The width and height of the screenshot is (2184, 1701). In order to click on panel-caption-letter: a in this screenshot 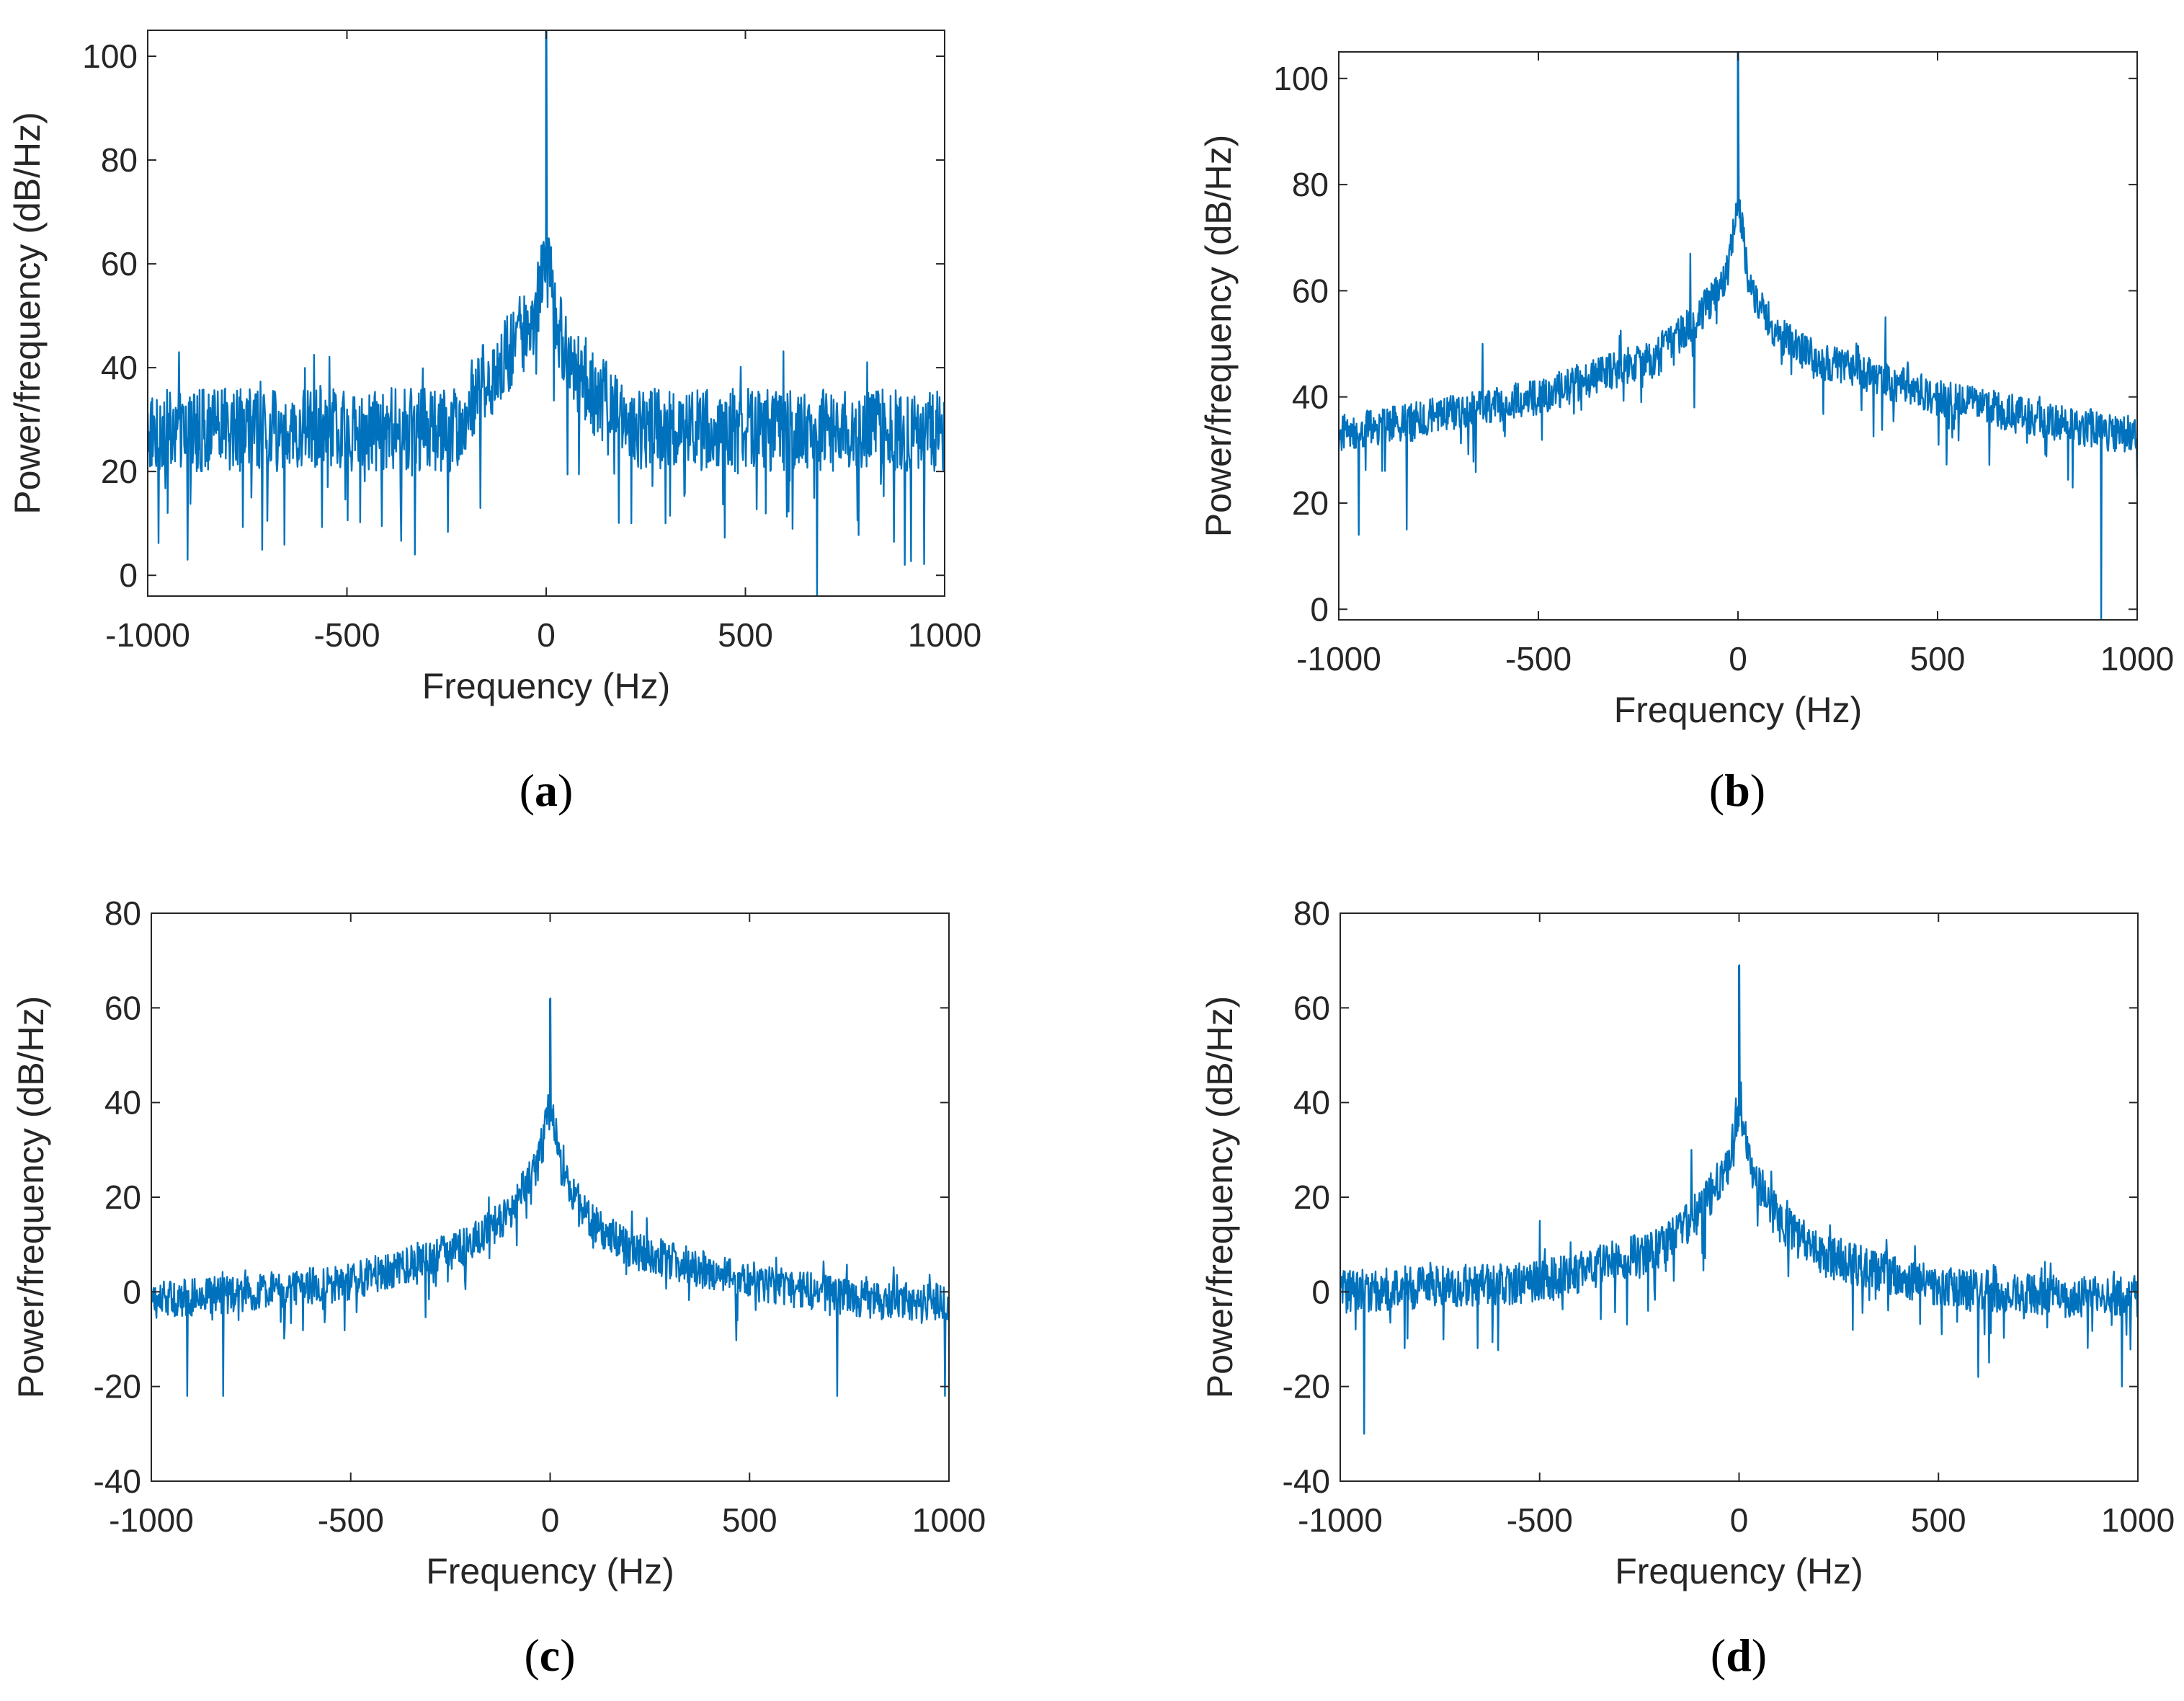, I will do `click(546, 790)`.